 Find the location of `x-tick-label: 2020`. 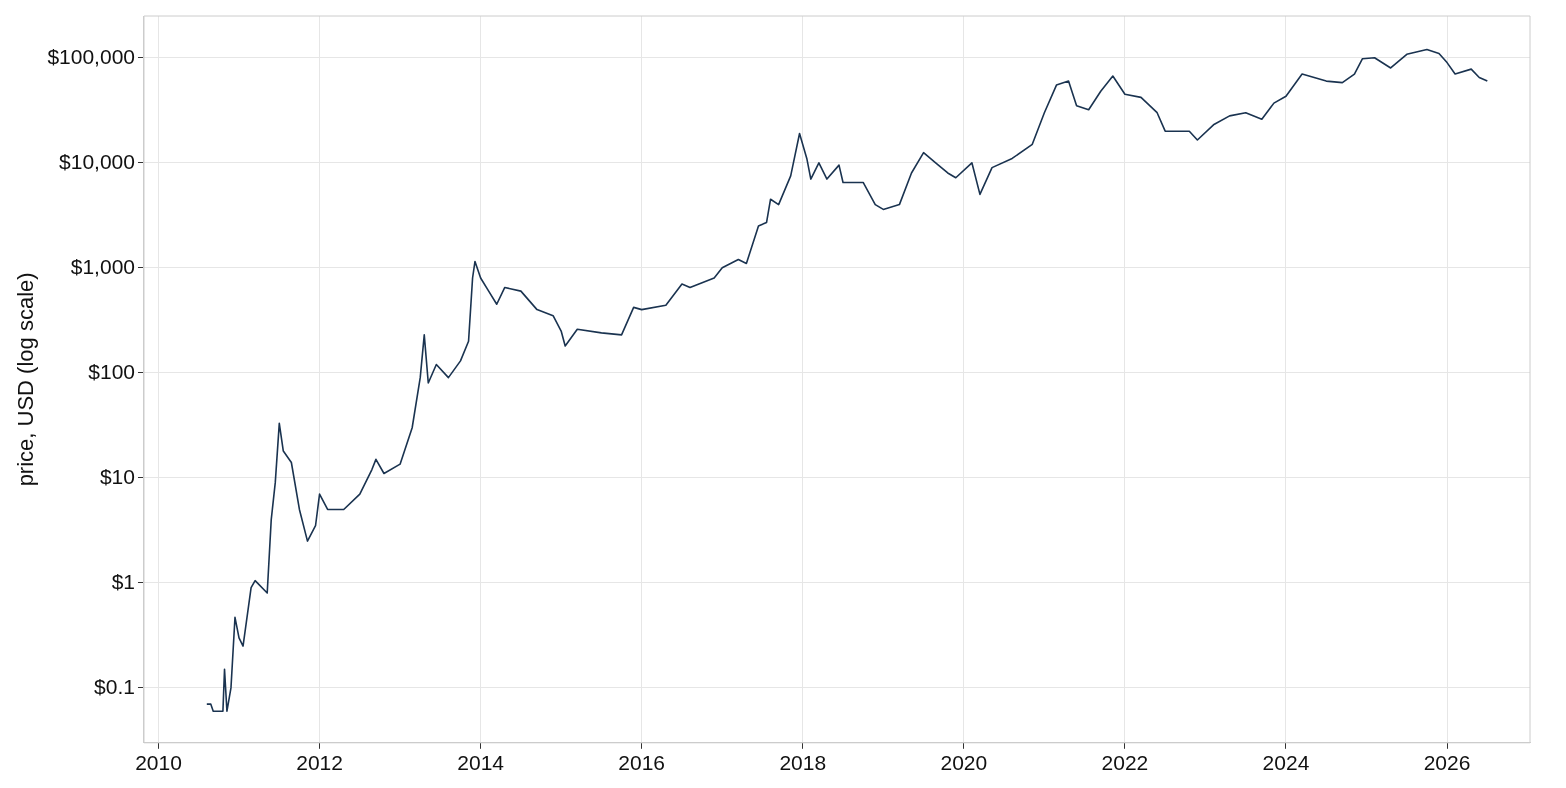

x-tick-label: 2020 is located at coordinates (964, 763).